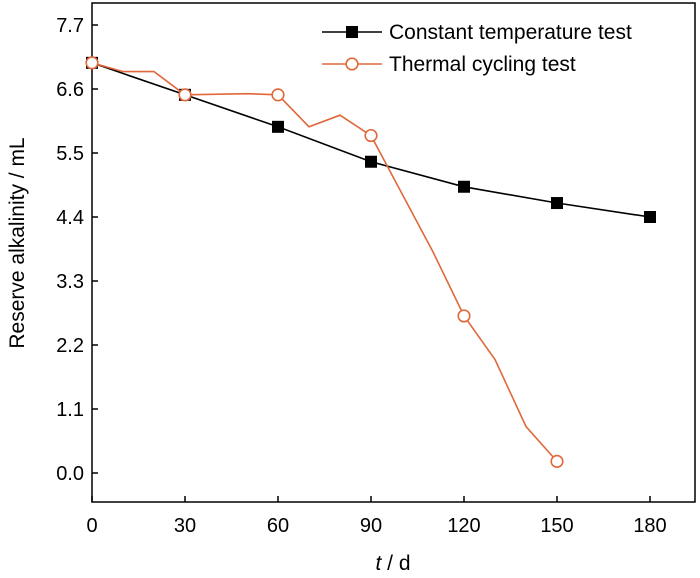  Describe the element at coordinates (70, 282) in the screenshot. I see `y-tick-label: 3.3` at that location.